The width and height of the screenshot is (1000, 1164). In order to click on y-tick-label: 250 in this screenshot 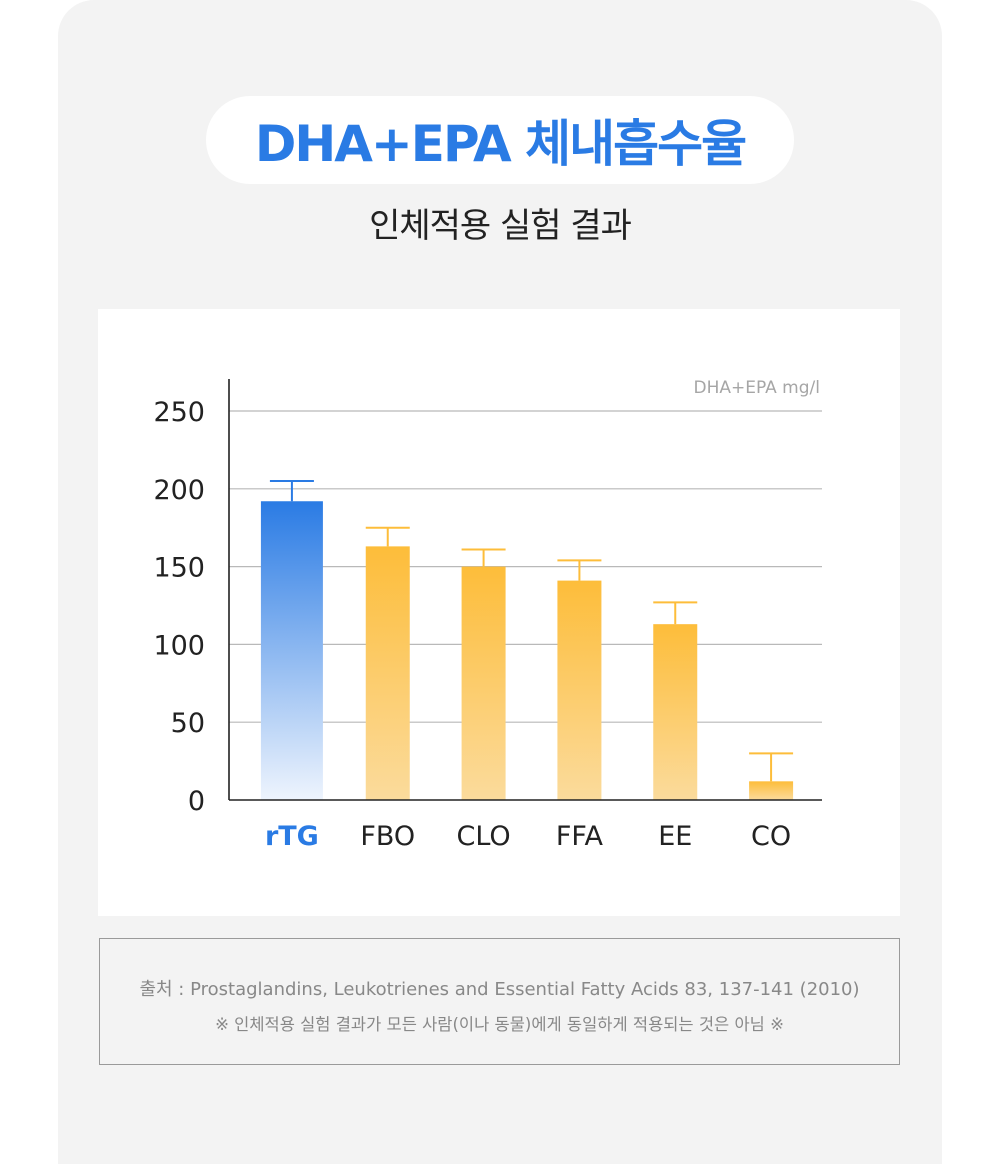, I will do `click(179, 412)`.